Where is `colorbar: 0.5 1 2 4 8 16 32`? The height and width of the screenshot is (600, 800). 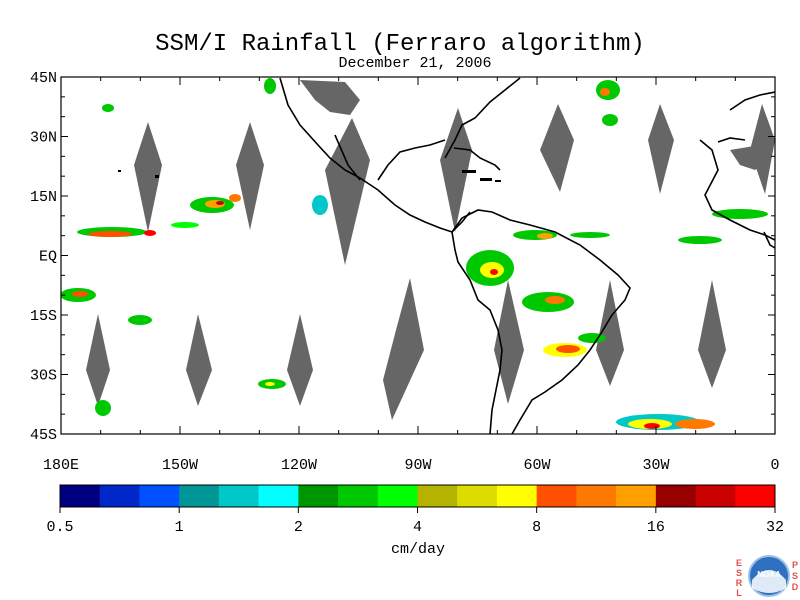
colorbar: 0.5 1 2 4 8 16 32 is located at coordinates (415, 510).